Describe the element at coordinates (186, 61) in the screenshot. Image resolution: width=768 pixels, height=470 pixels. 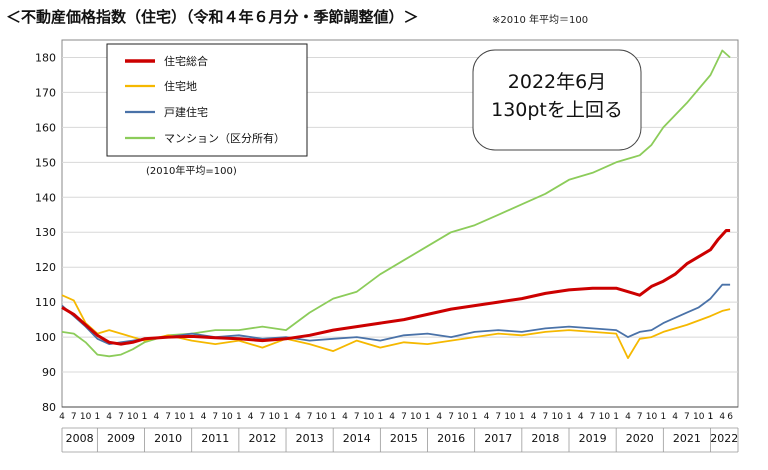
I see `legend-label: 住宅総合` at that location.